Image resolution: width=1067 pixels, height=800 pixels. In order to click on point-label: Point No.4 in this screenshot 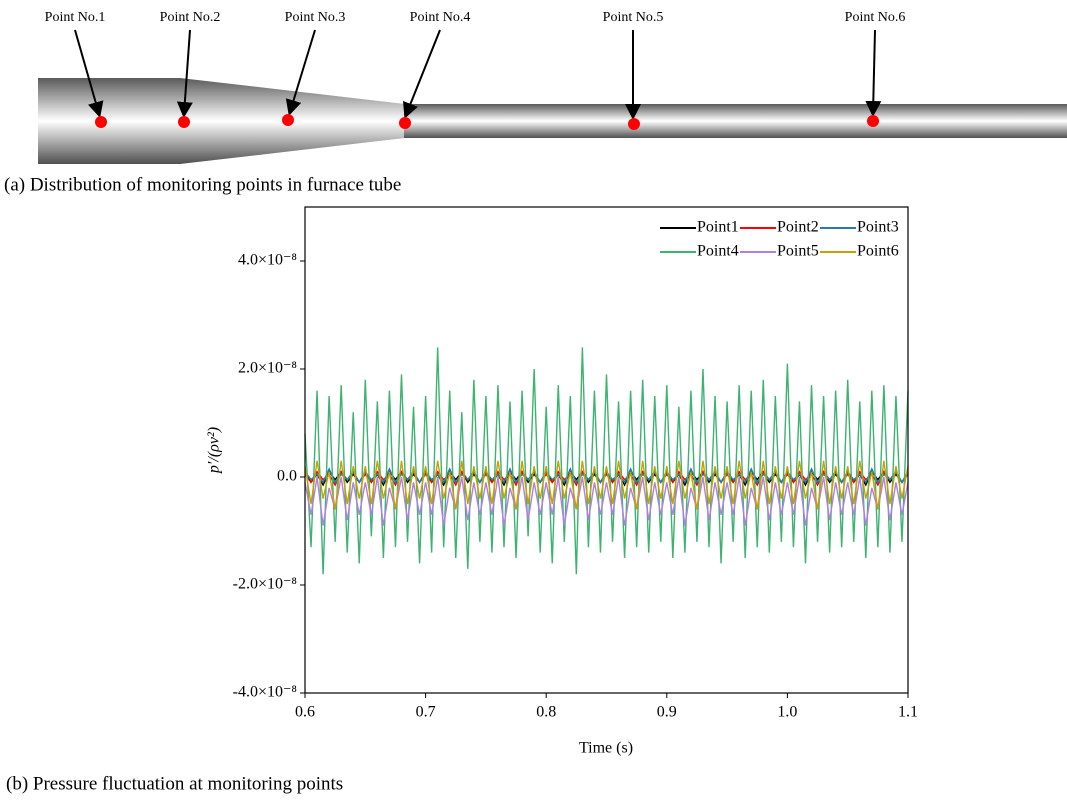, I will do `click(440, 17)`.